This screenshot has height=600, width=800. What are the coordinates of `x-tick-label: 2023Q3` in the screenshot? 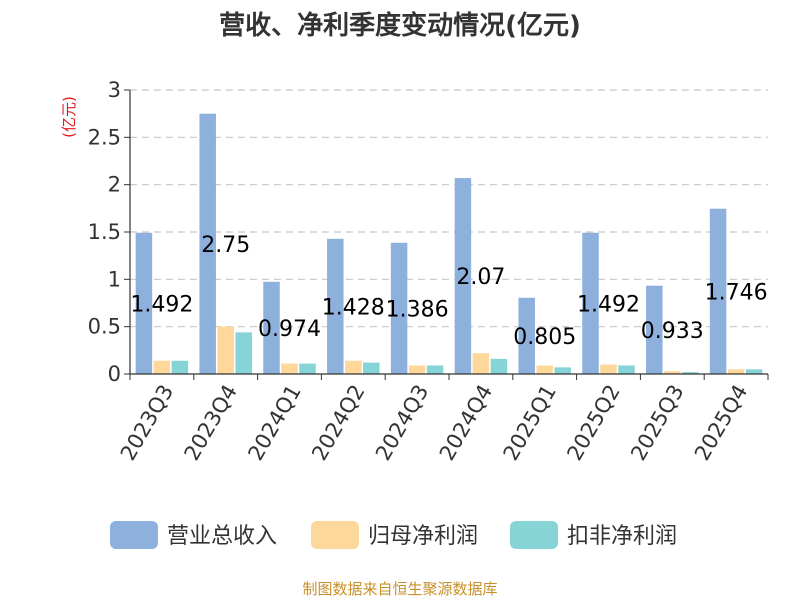 It's located at (147, 423).